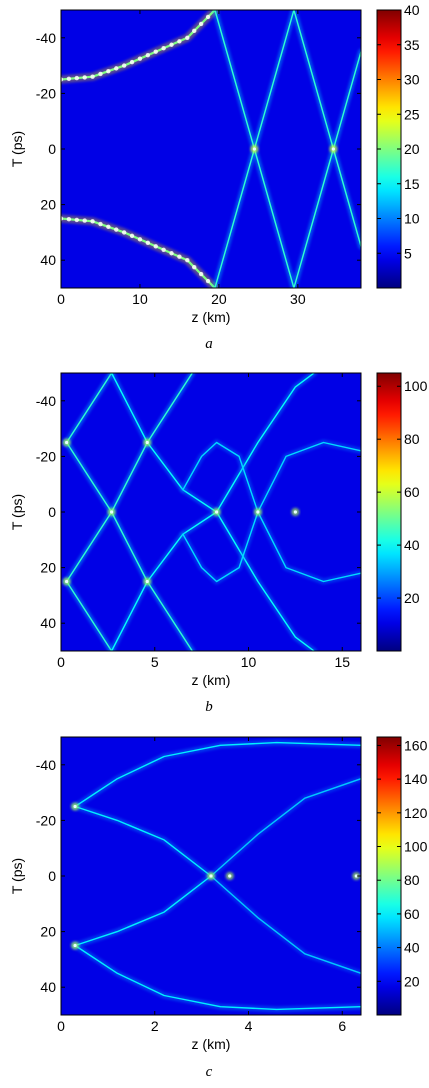 This screenshot has width=429, height=1088. What do you see at coordinates (412, 219) in the screenshot?
I see `colorbar-tick-label: 10` at bounding box center [412, 219].